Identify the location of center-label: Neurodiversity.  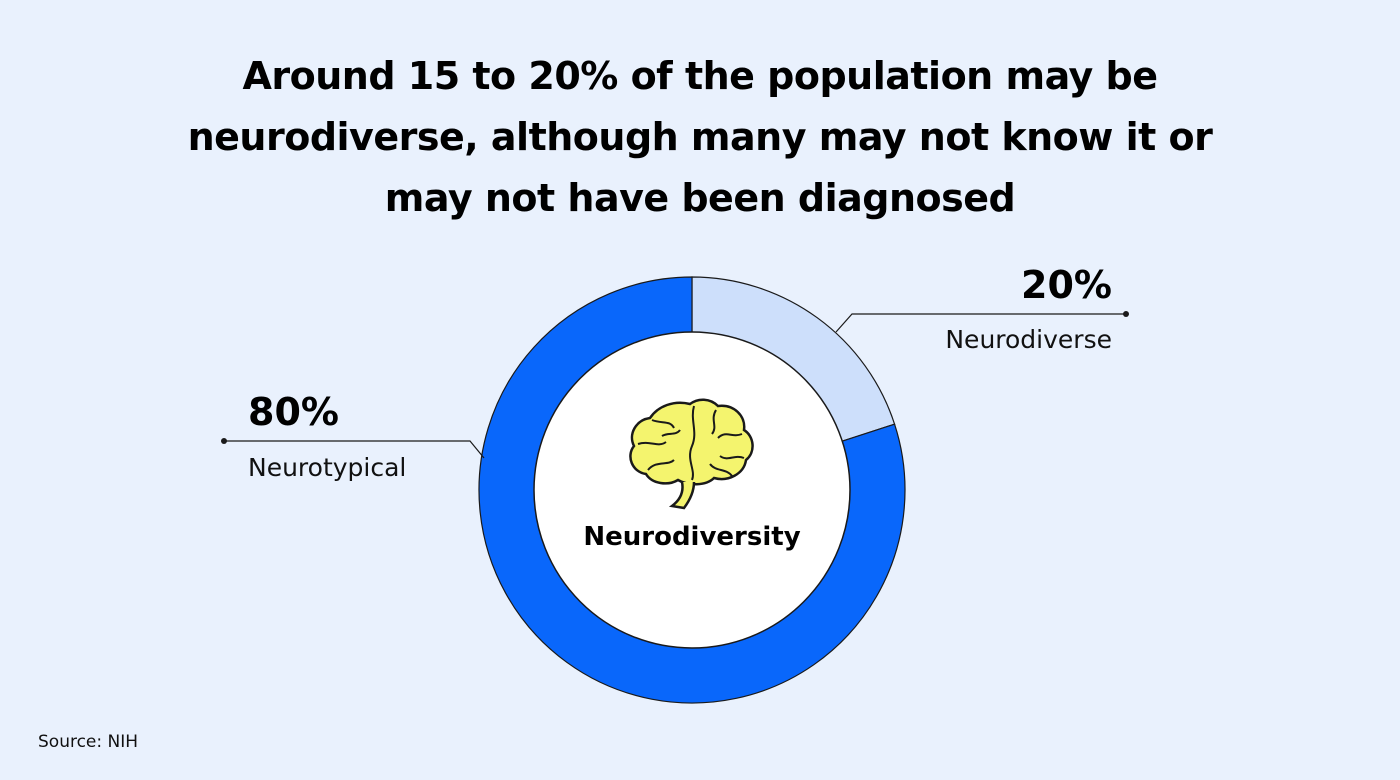
(691, 537).